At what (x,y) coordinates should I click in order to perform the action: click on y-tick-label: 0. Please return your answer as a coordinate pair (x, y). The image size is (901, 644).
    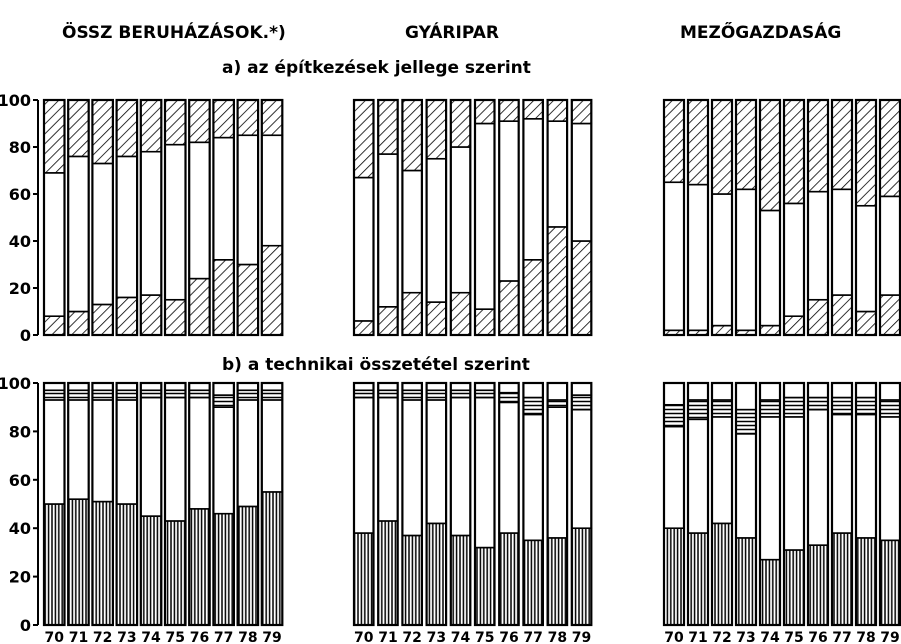
    Looking at the image, I should click on (25, 625).